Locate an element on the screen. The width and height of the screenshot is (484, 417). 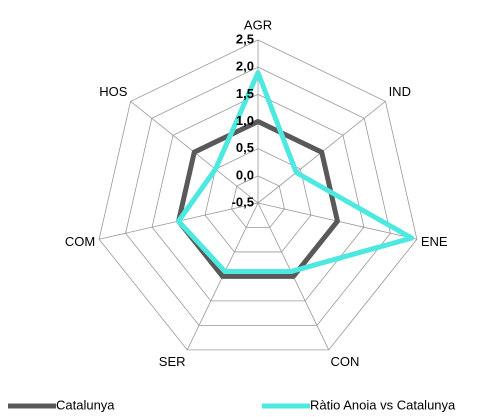
legend-label: Ràtio Anoia vs Catalunya is located at coordinates (383, 404).